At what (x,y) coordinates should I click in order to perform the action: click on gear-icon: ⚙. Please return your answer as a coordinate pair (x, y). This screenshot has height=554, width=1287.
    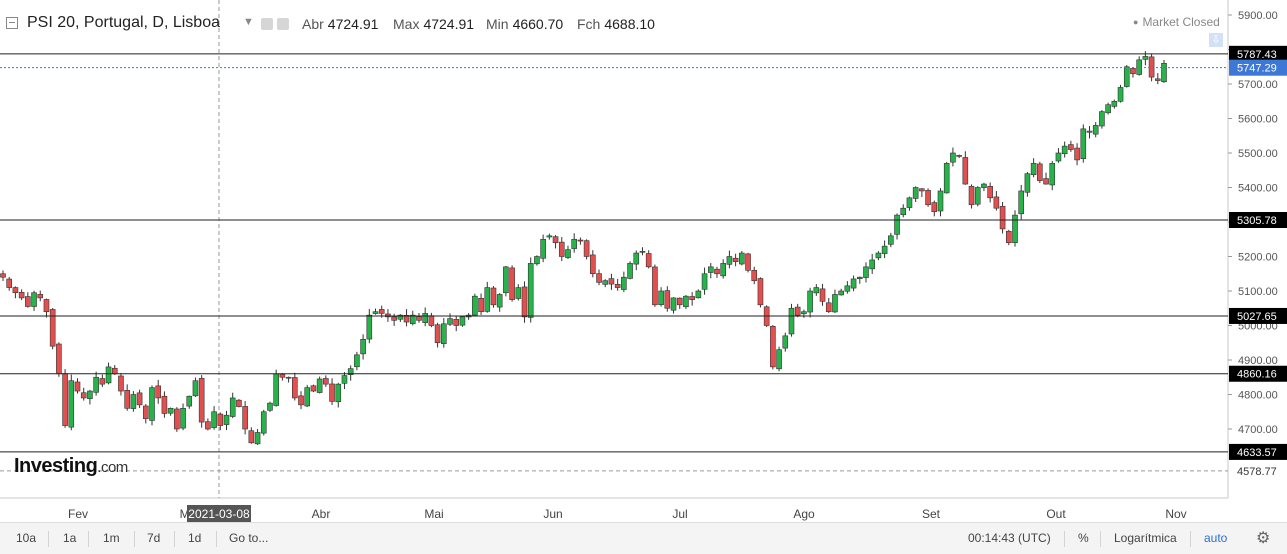
    Looking at the image, I should click on (1263, 538).